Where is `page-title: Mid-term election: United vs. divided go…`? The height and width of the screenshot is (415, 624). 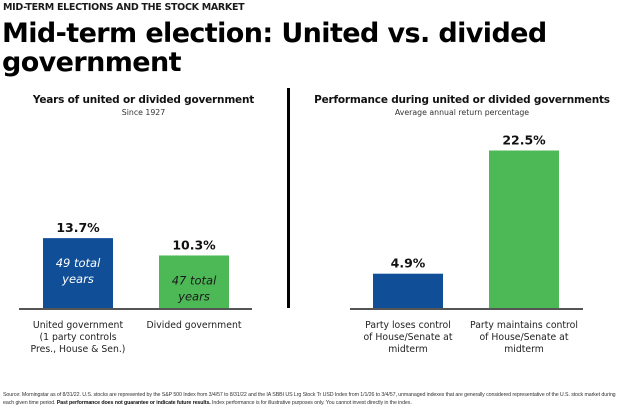
page-title: Mid-term election: United vs. divided go… is located at coordinates (312, 48).